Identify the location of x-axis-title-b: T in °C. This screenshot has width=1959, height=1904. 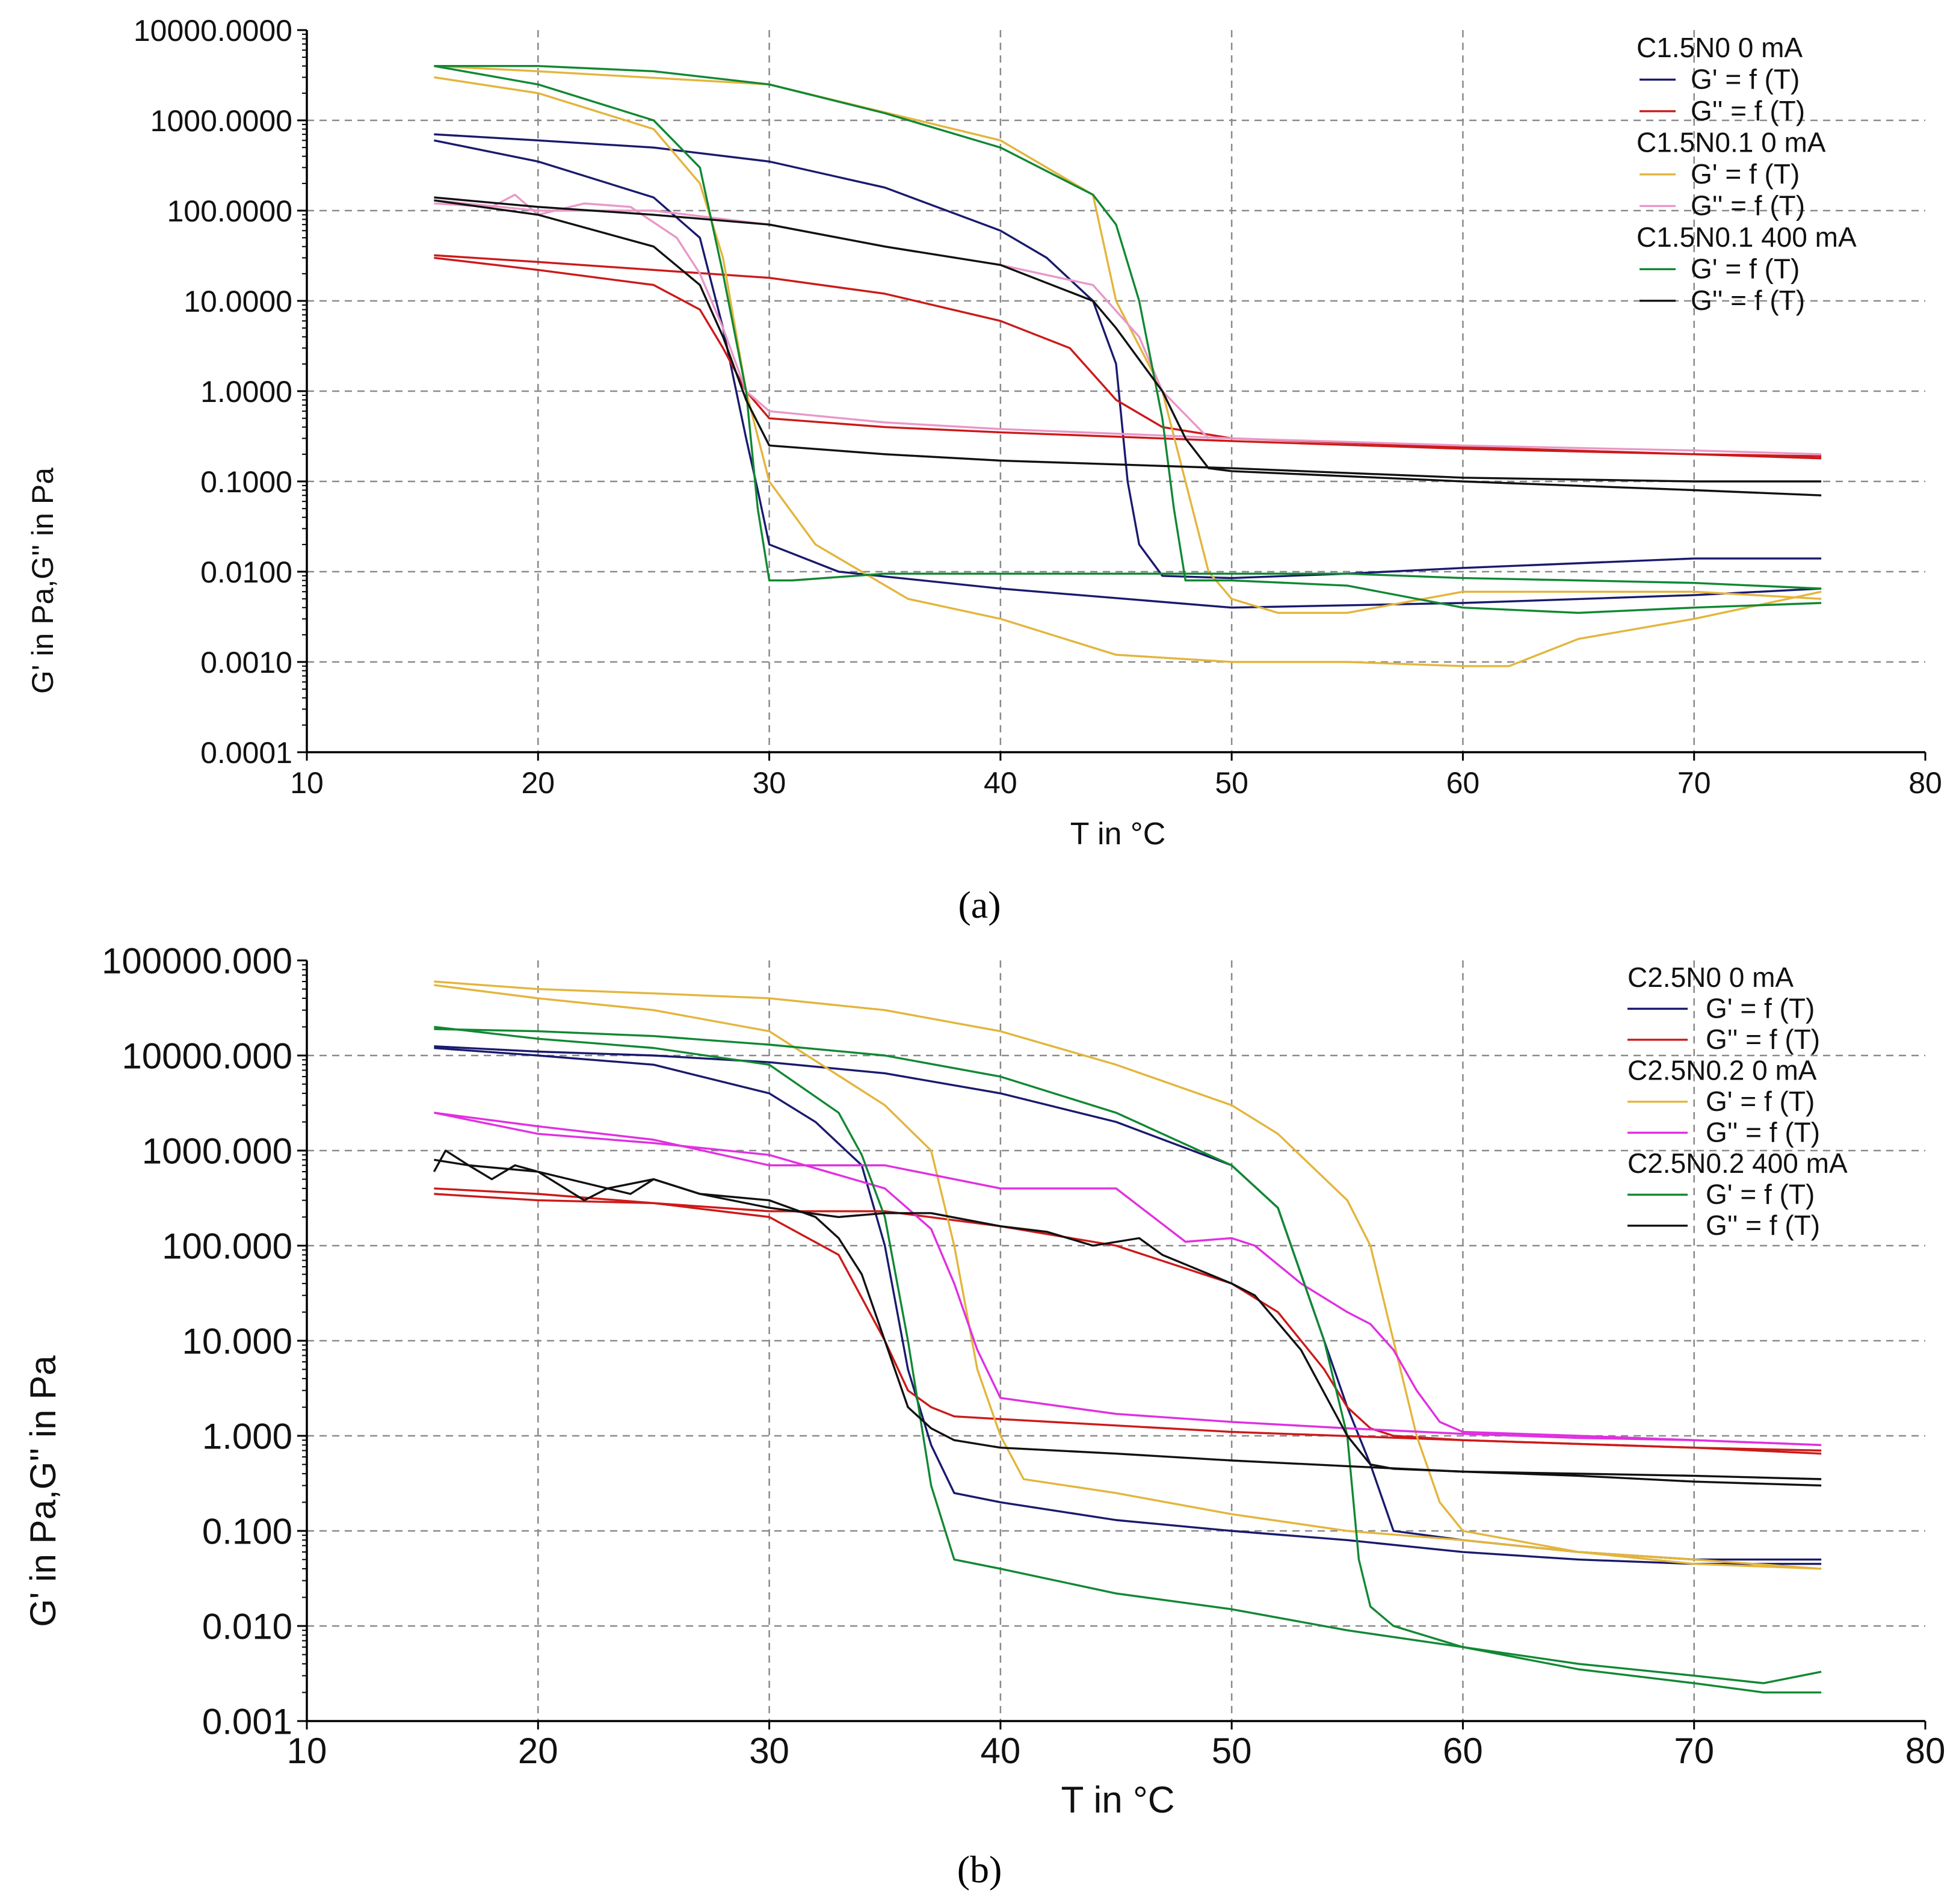
(1117, 1800).